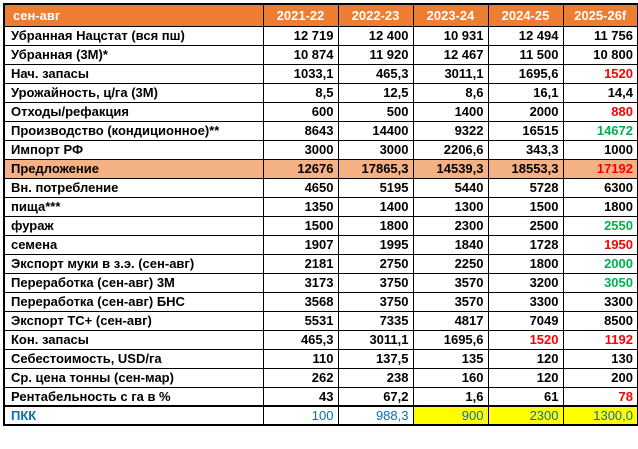 The width and height of the screenshot is (638, 449). I want to click on cell: 16515, so click(525, 130).